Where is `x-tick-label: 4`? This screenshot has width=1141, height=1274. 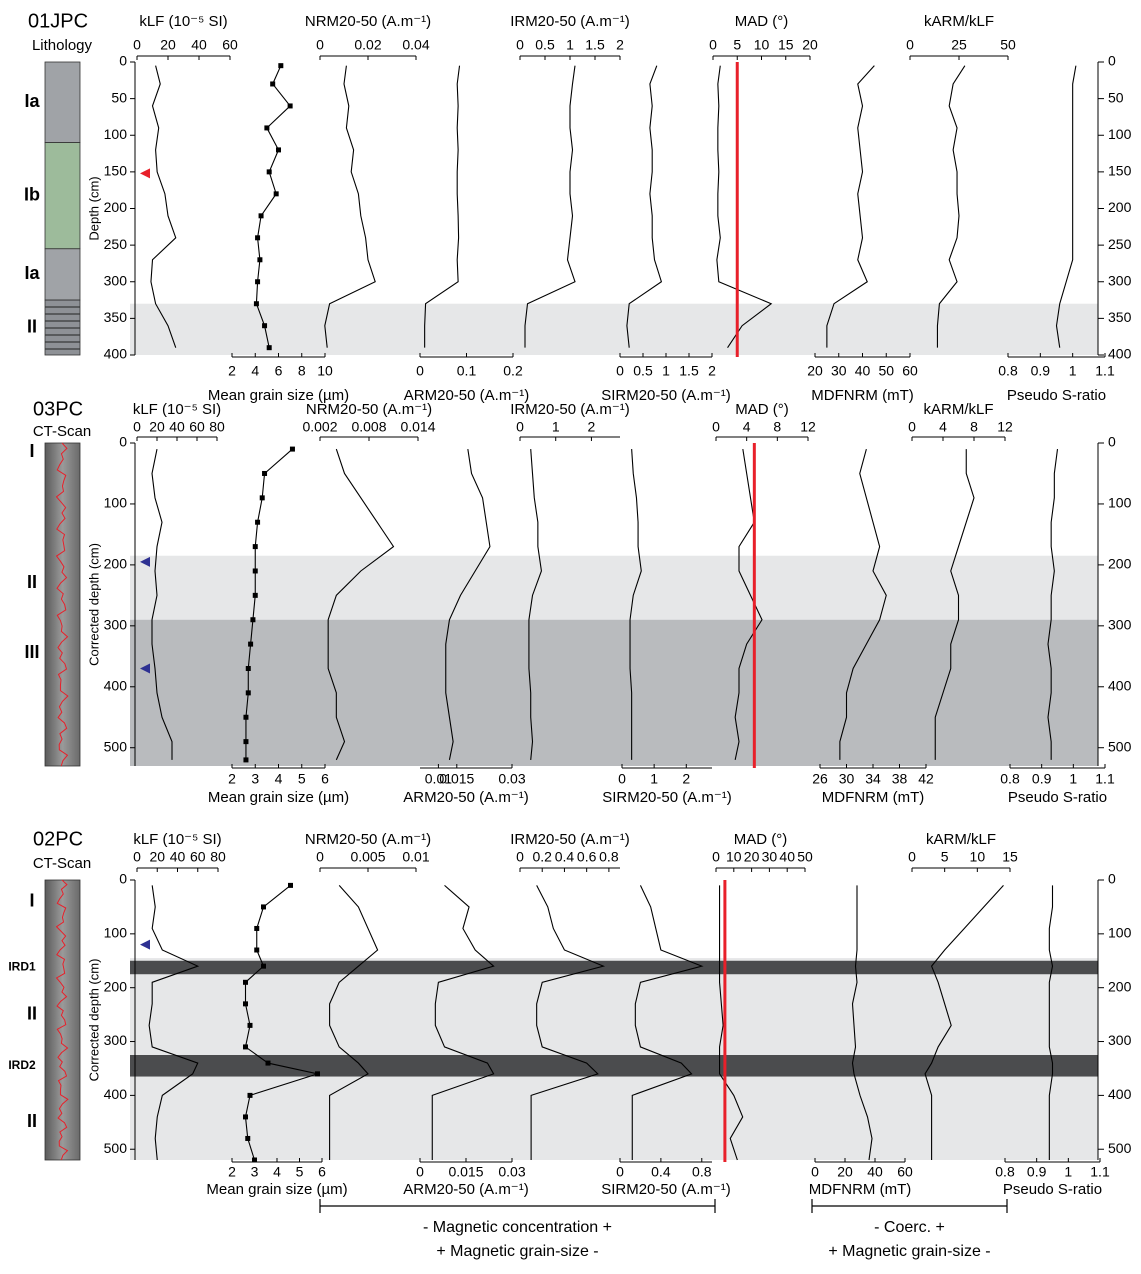
x-tick-label: 4 is located at coordinates (747, 427).